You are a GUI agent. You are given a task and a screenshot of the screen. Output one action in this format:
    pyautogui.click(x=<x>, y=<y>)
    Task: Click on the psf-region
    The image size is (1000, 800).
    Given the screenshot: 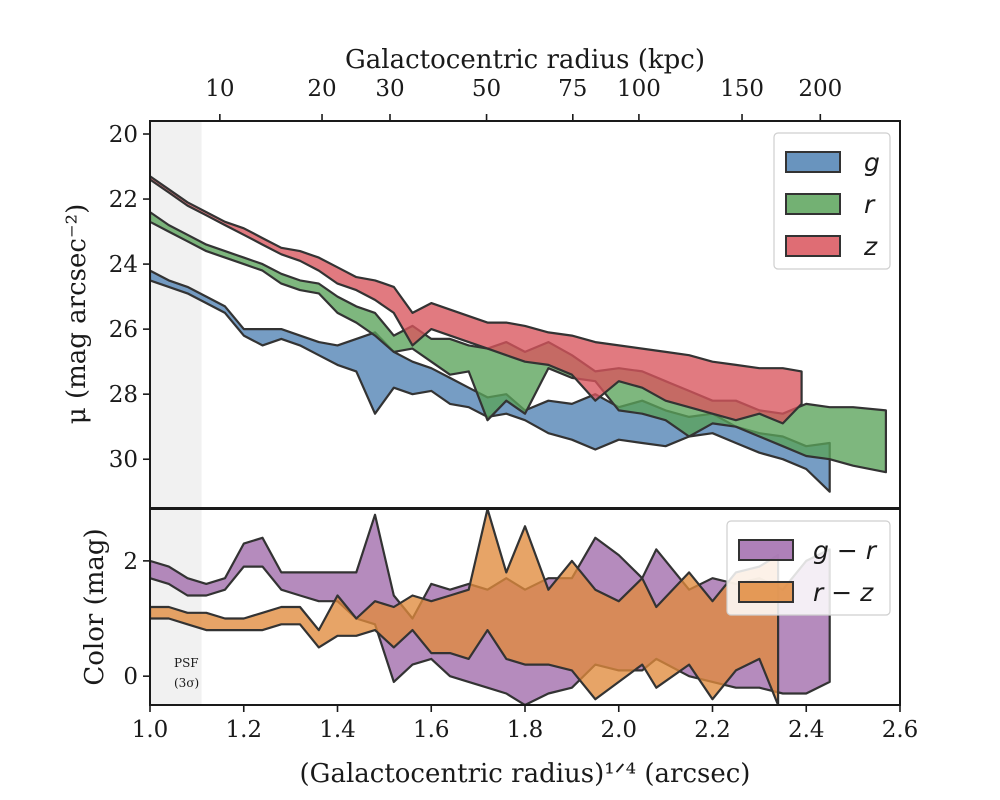 What is the action you would take?
    pyautogui.click(x=176, y=314)
    